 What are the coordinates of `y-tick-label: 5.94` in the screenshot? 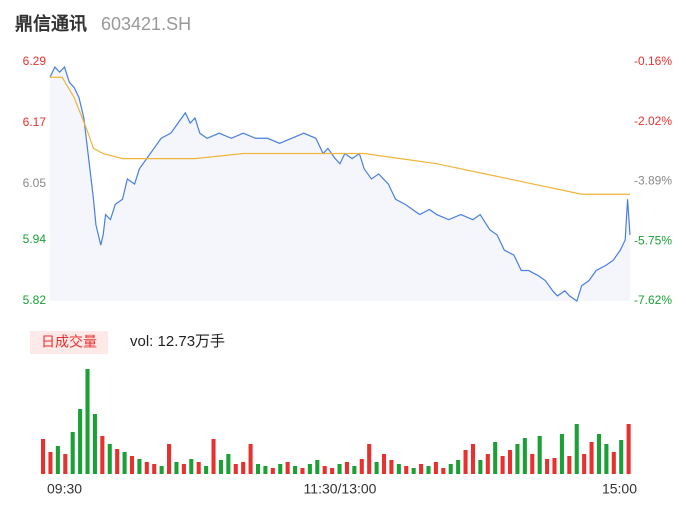 It's located at (35, 239).